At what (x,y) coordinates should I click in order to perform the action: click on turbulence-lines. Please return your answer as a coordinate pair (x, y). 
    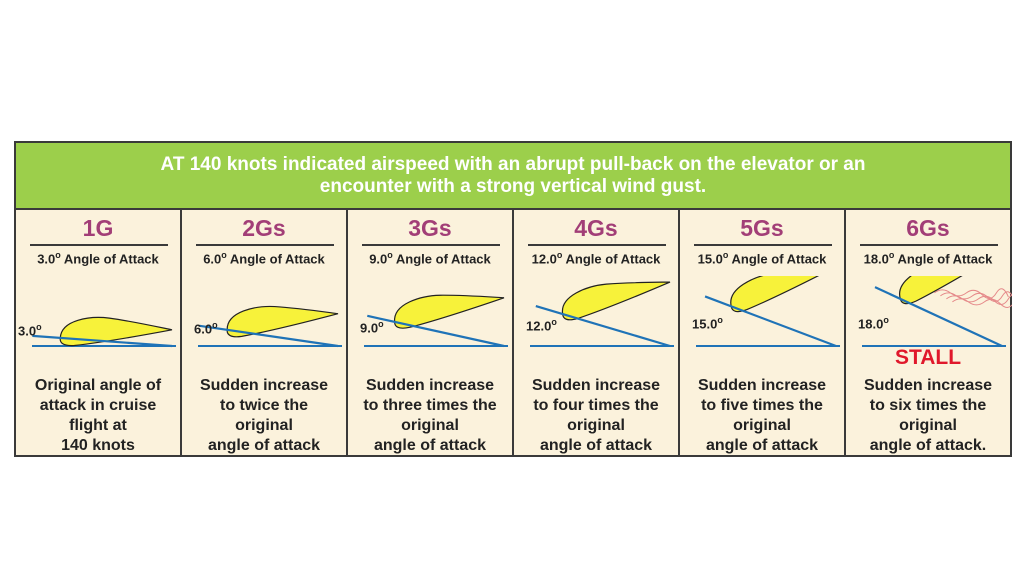
    Looking at the image, I should click on (973, 298).